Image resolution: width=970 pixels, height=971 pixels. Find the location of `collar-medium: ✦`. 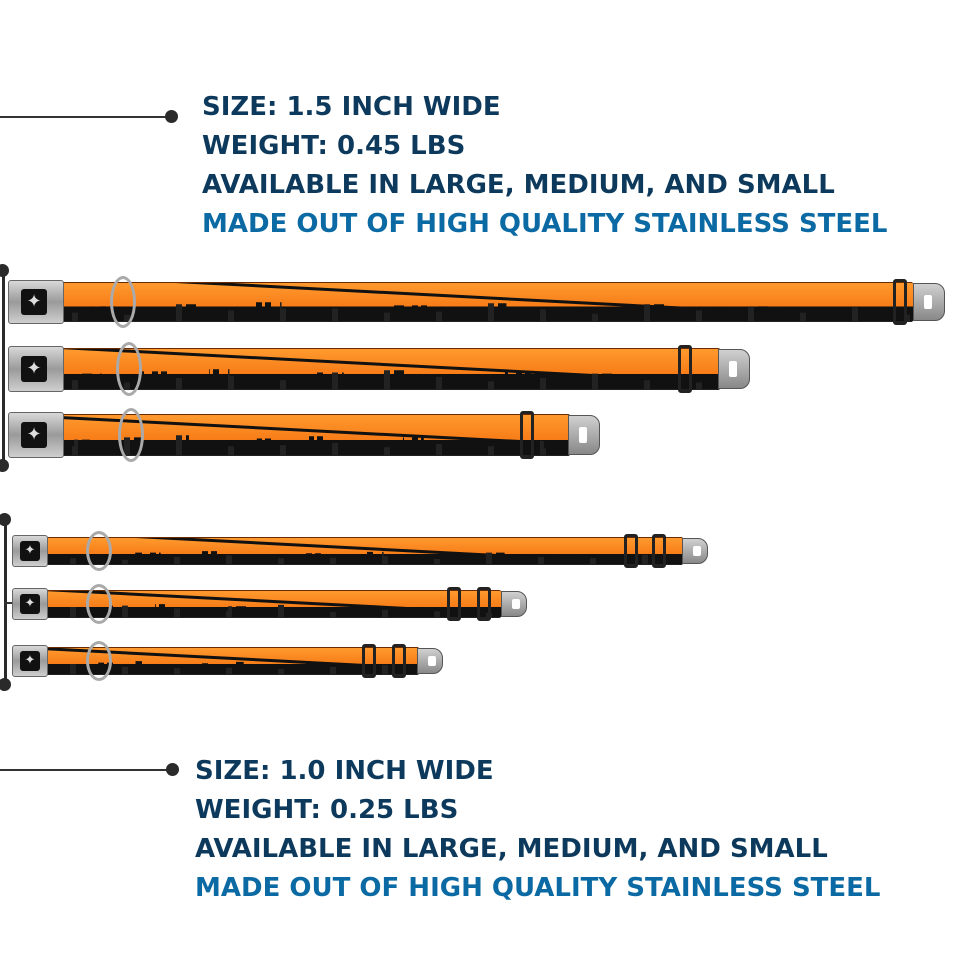

collar-medium: ✦ is located at coordinates (379, 369).